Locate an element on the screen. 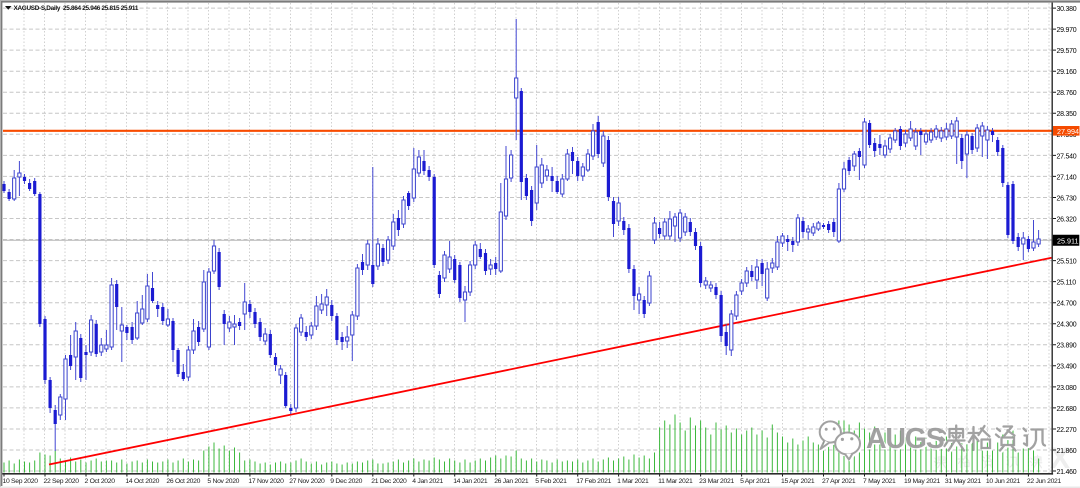  svg-text: 9 Dec 2020 is located at coordinates (346, 481).